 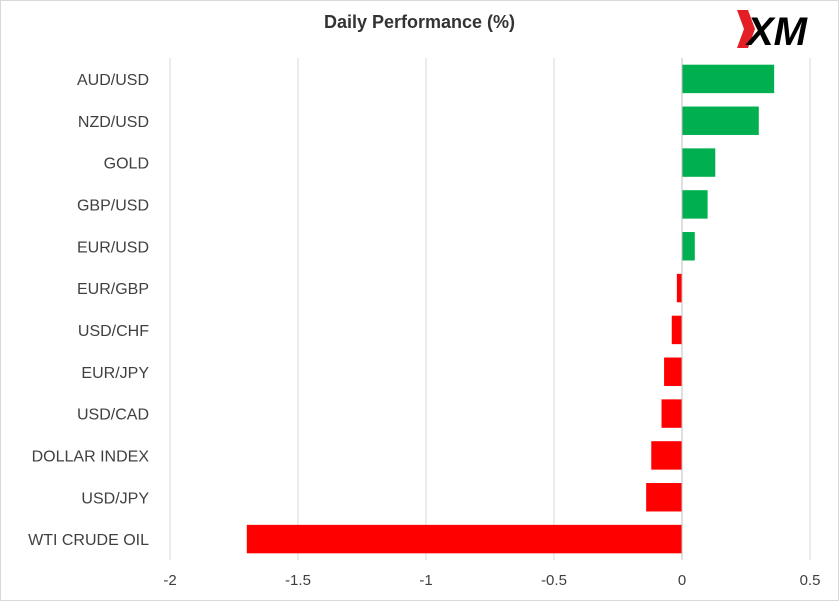 What do you see at coordinates (113, 122) in the screenshot?
I see `category-label: NZD/USD` at bounding box center [113, 122].